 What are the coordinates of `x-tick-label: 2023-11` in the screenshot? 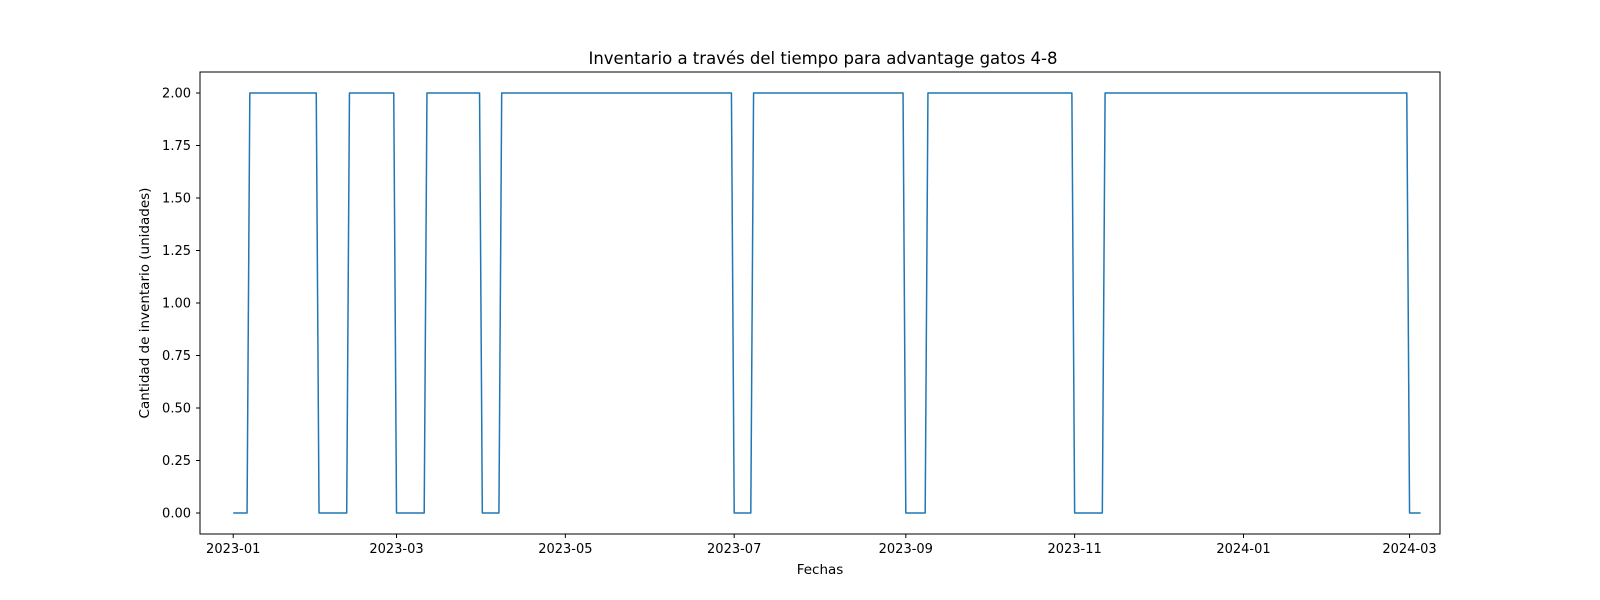 It's located at (1074, 549).